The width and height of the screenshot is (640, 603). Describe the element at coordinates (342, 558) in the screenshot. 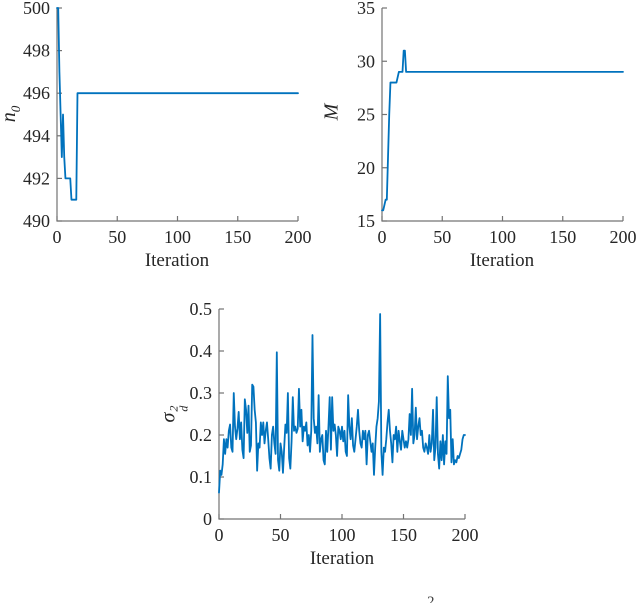

I see `xlabel-sigma-d2: Iteration` at that location.